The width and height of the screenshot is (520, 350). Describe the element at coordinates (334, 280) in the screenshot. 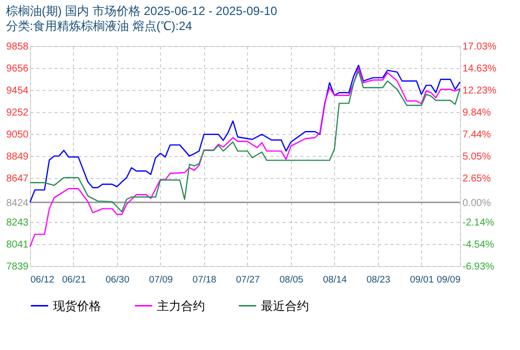

I see `x-tick-label: 08/14` at that location.